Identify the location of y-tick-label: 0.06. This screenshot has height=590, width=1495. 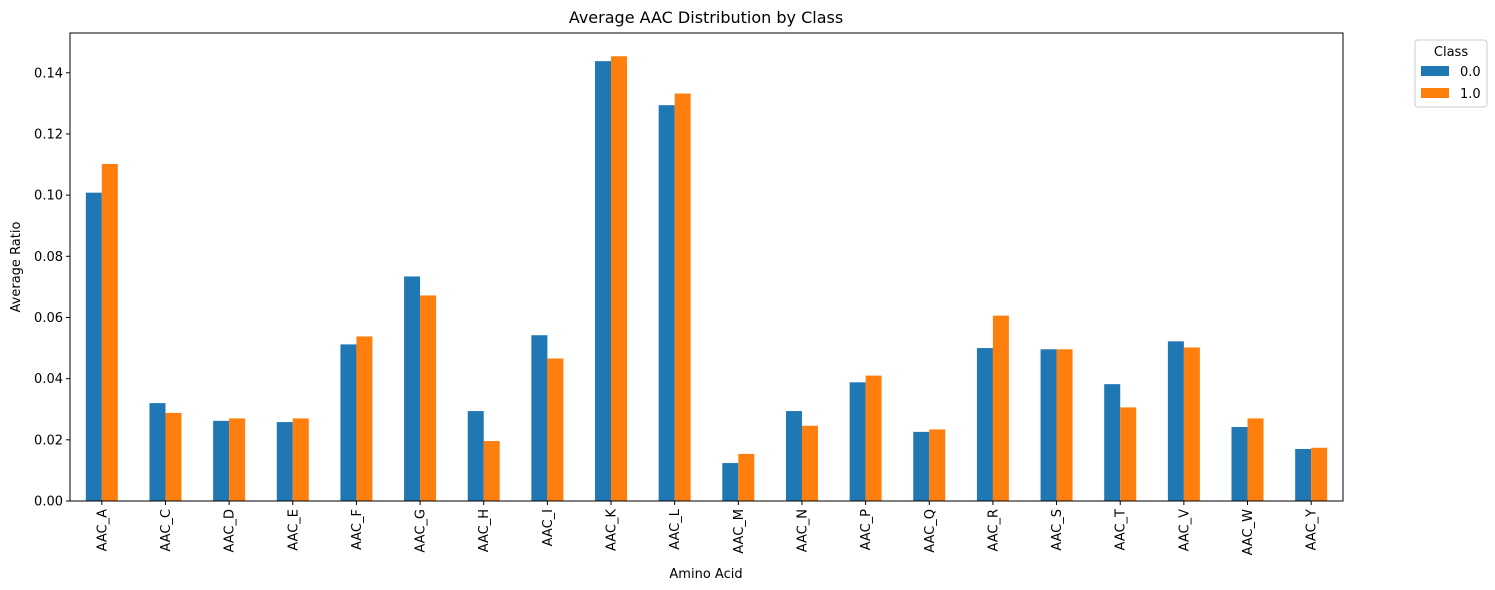
(48, 318).